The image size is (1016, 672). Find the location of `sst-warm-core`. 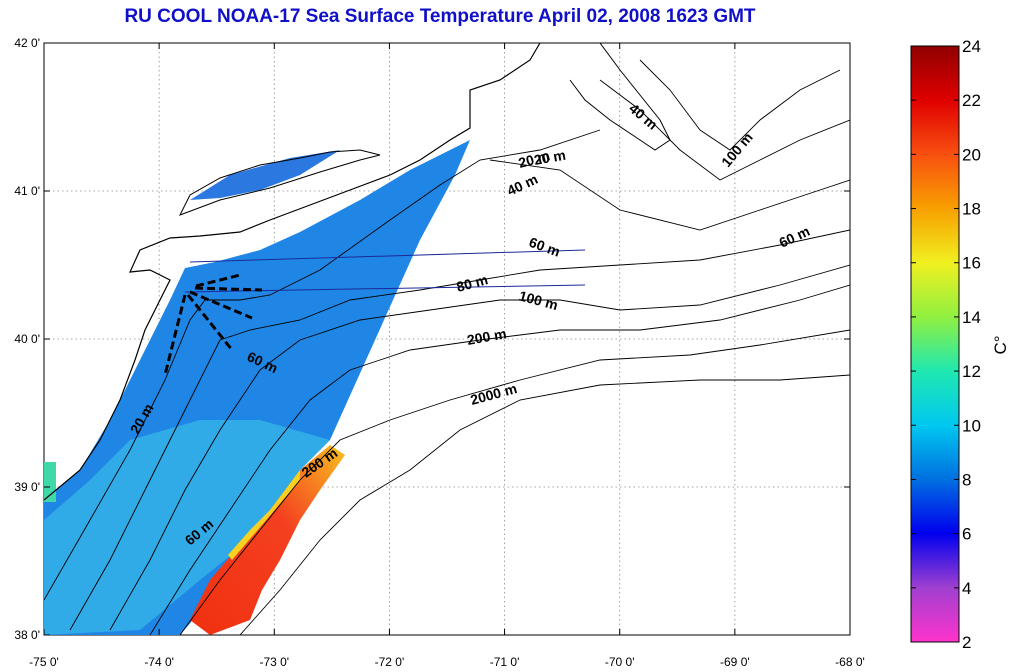

sst-warm-core is located at coordinates (267, 540).